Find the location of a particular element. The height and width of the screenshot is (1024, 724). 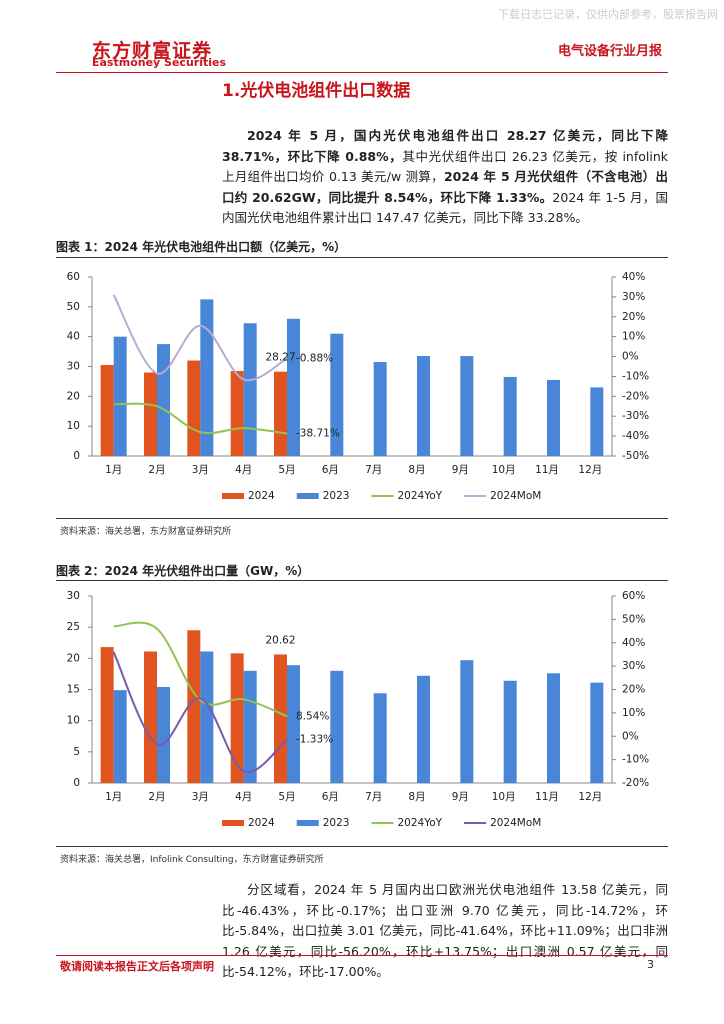

y2-tick-label: 60% is located at coordinates (633, 596).